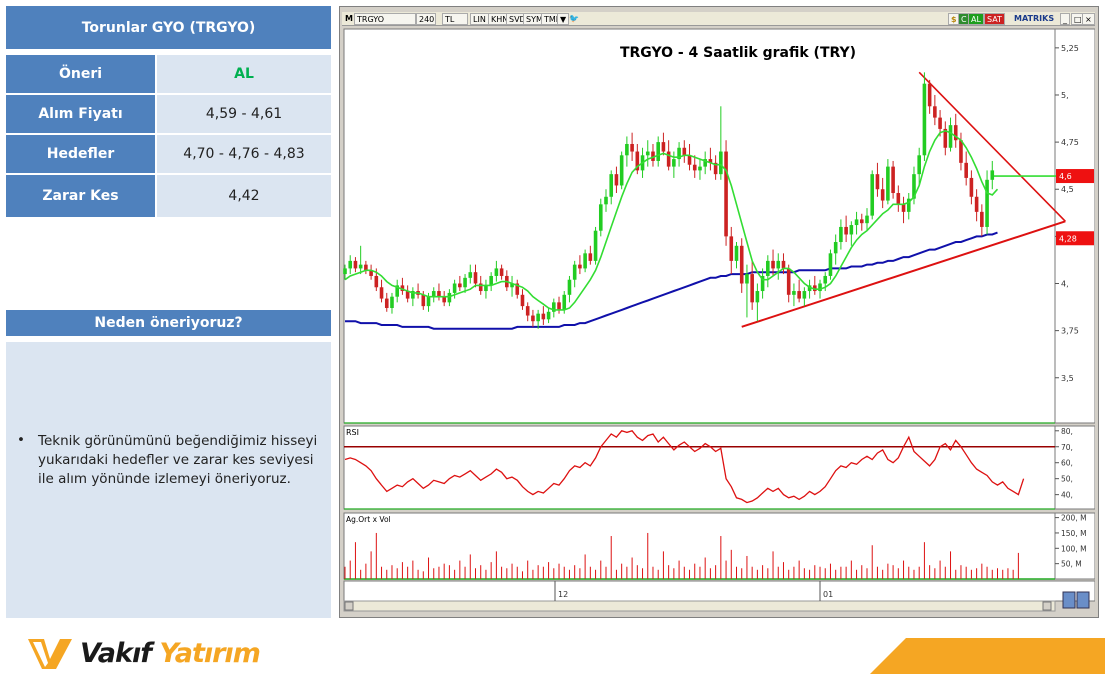 Image resolution: width=1105 pixels, height=682 pixels. I want to click on reason-box, so click(168, 480).